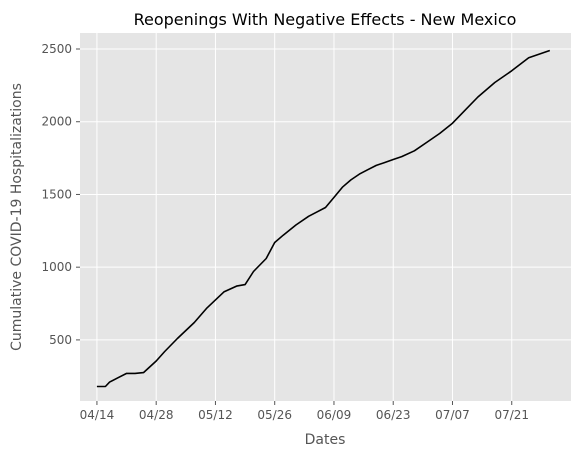  I want to click on x-tick-label: 07/21, so click(511, 415).